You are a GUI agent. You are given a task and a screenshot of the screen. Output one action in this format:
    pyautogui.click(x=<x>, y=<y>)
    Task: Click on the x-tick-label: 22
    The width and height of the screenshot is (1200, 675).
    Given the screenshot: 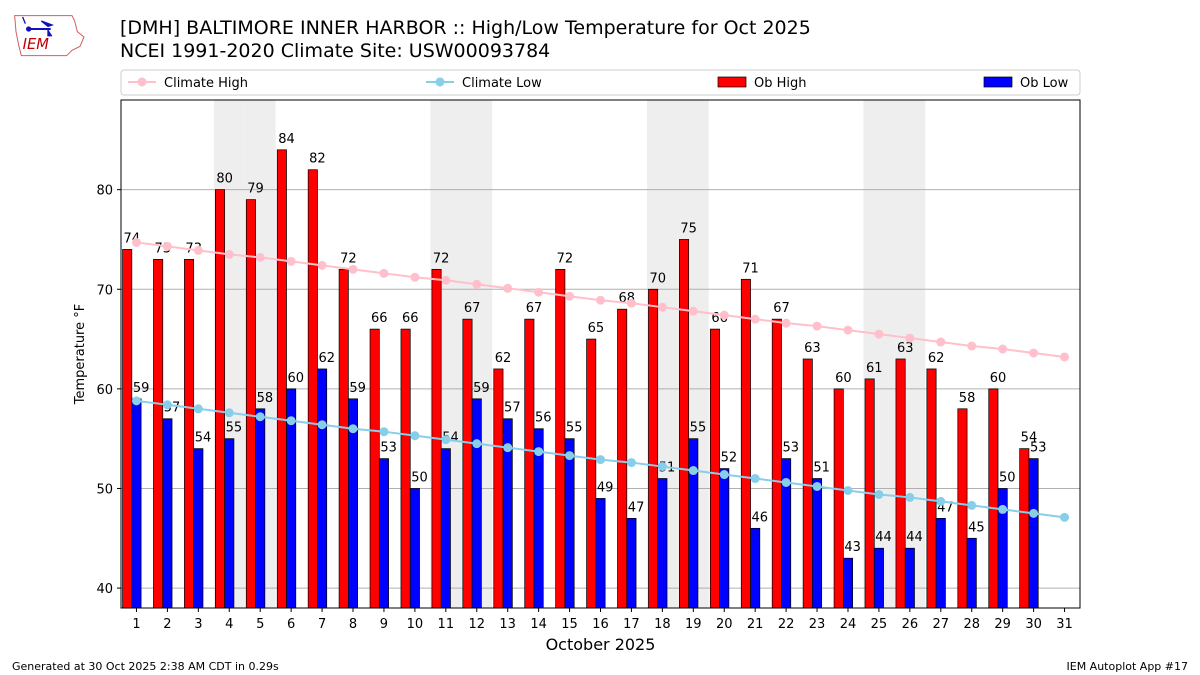 What is the action you would take?
    pyautogui.click(x=786, y=624)
    